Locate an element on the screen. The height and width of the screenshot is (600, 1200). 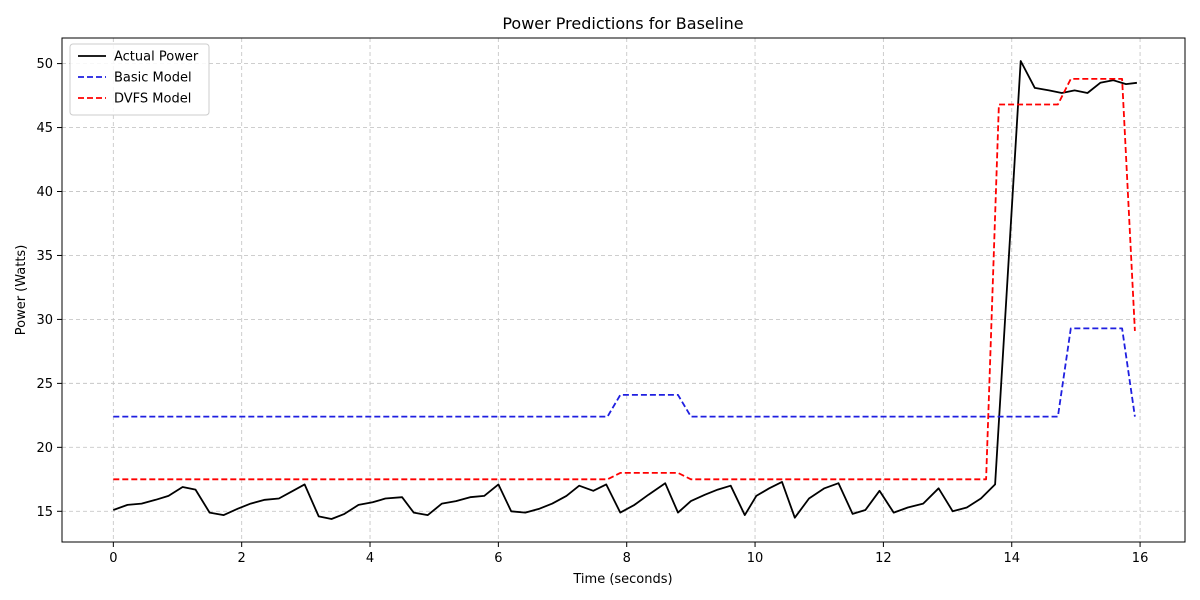
x-tick-label: 6 is located at coordinates (498, 558).